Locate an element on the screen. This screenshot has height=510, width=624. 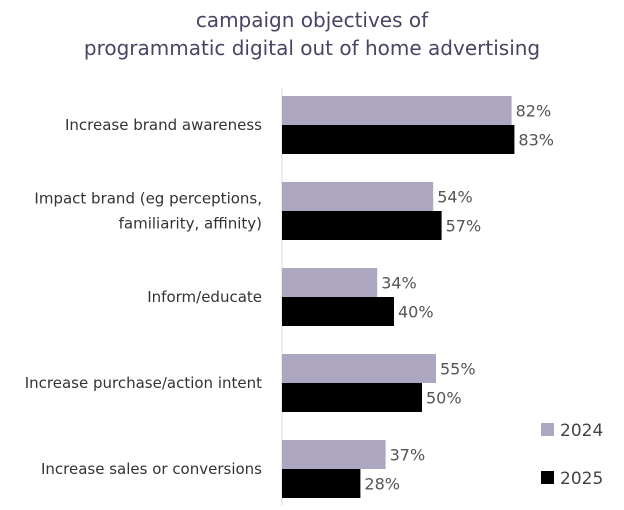
category-label: Inform/educate is located at coordinates (204, 297).